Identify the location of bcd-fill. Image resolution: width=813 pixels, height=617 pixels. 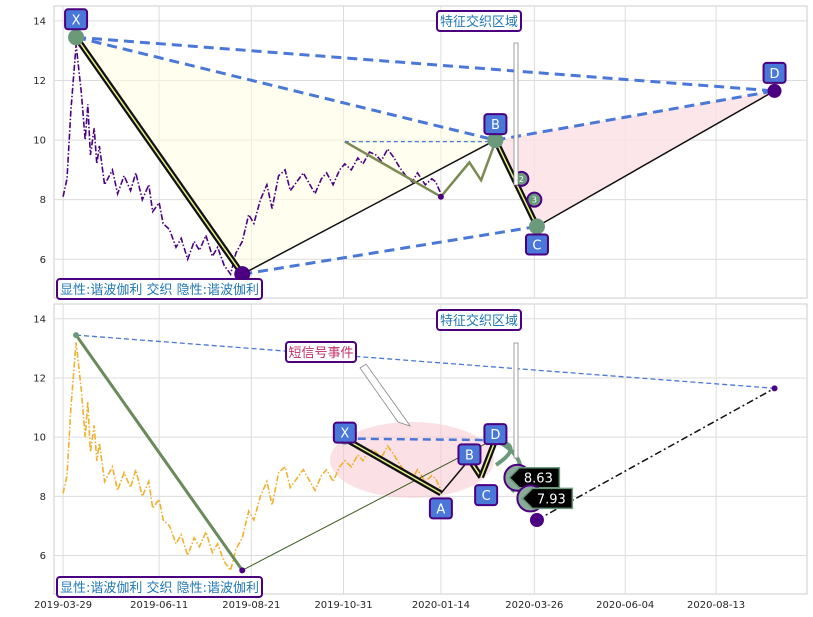
(635, 158).